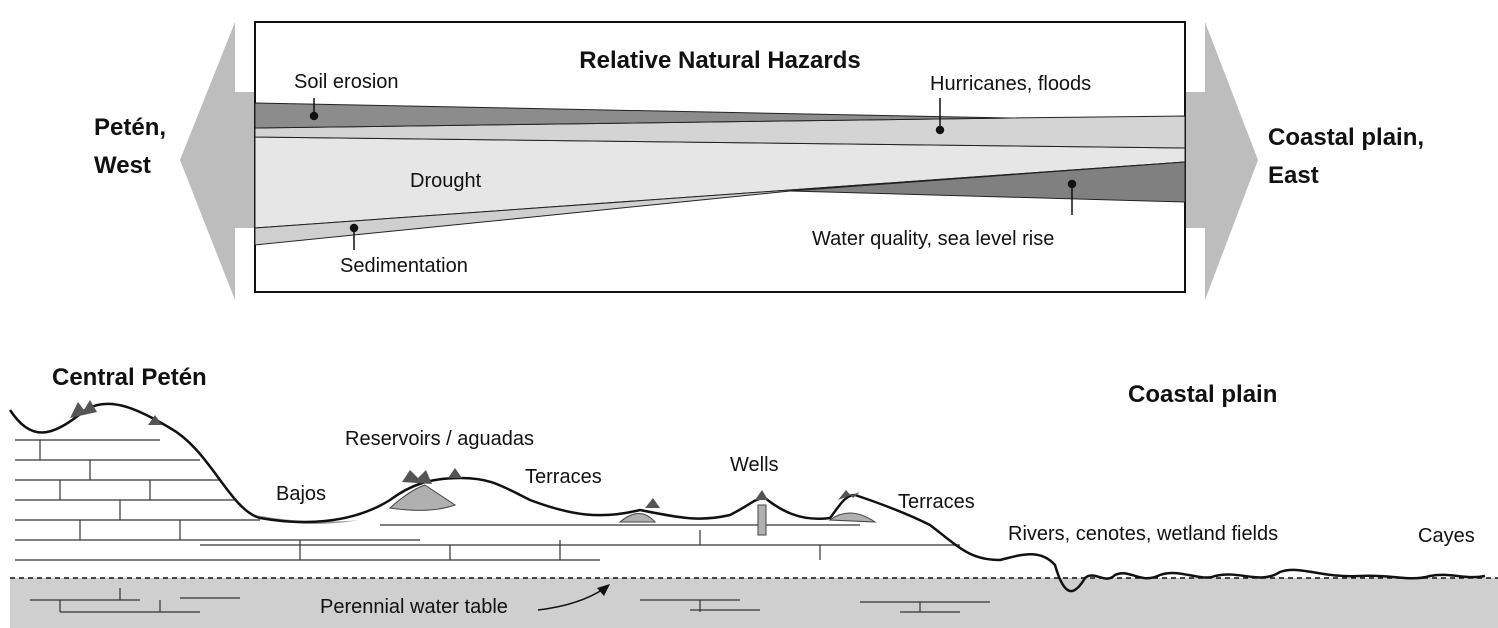 This screenshot has height=628, width=1498. What do you see at coordinates (414, 607) in the screenshot?
I see `feature-label: Perennial water table` at bounding box center [414, 607].